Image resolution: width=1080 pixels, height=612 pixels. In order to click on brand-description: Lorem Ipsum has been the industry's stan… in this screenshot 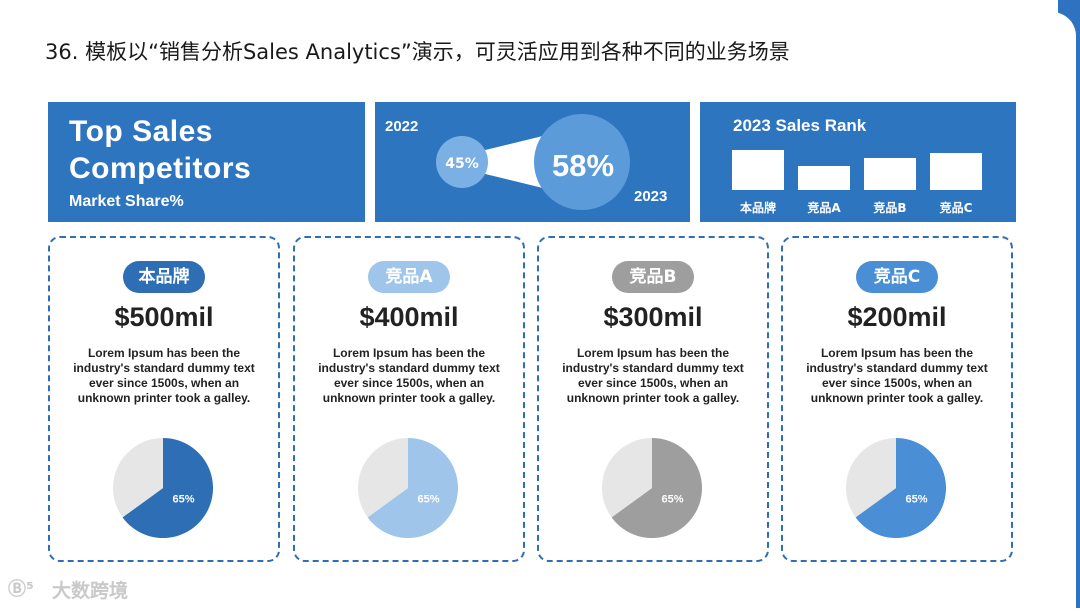, I will do `click(164, 375)`.